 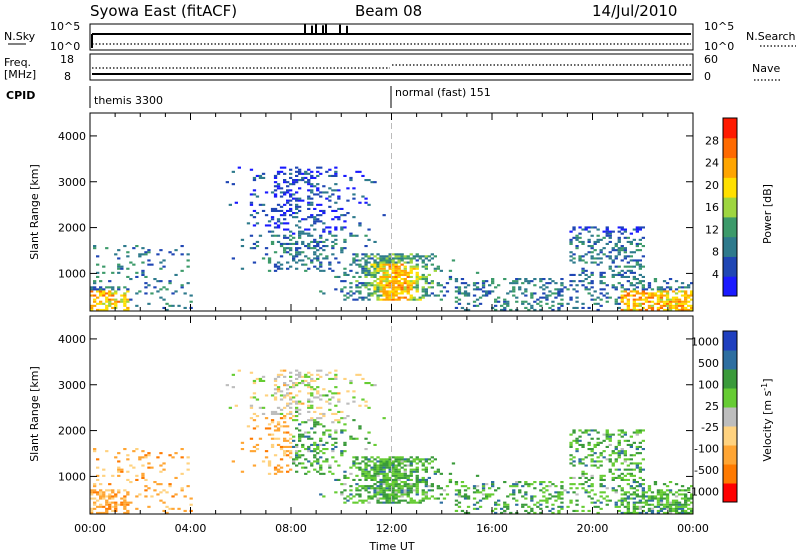 What do you see at coordinates (730, 398) in the screenshot?
I see `velocity-colorbar-swatch` at bounding box center [730, 398].